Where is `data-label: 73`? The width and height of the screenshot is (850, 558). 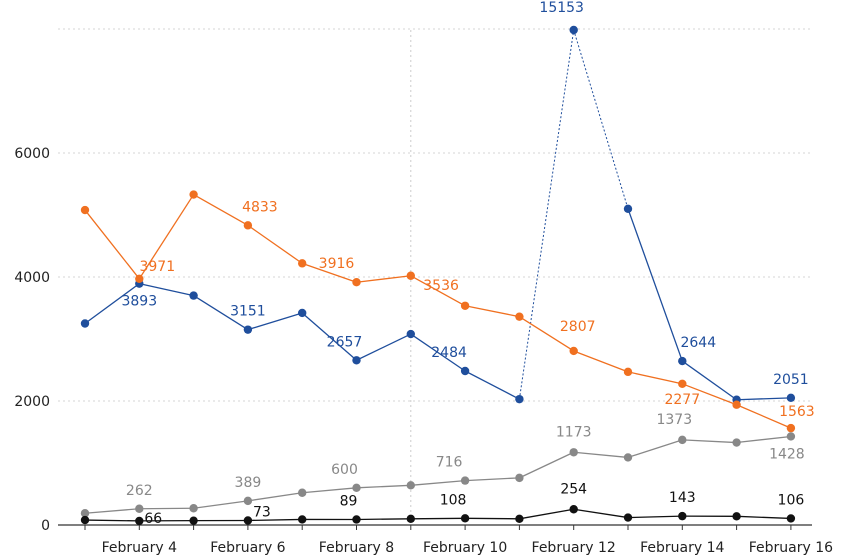 data-label: 73 is located at coordinates (262, 512).